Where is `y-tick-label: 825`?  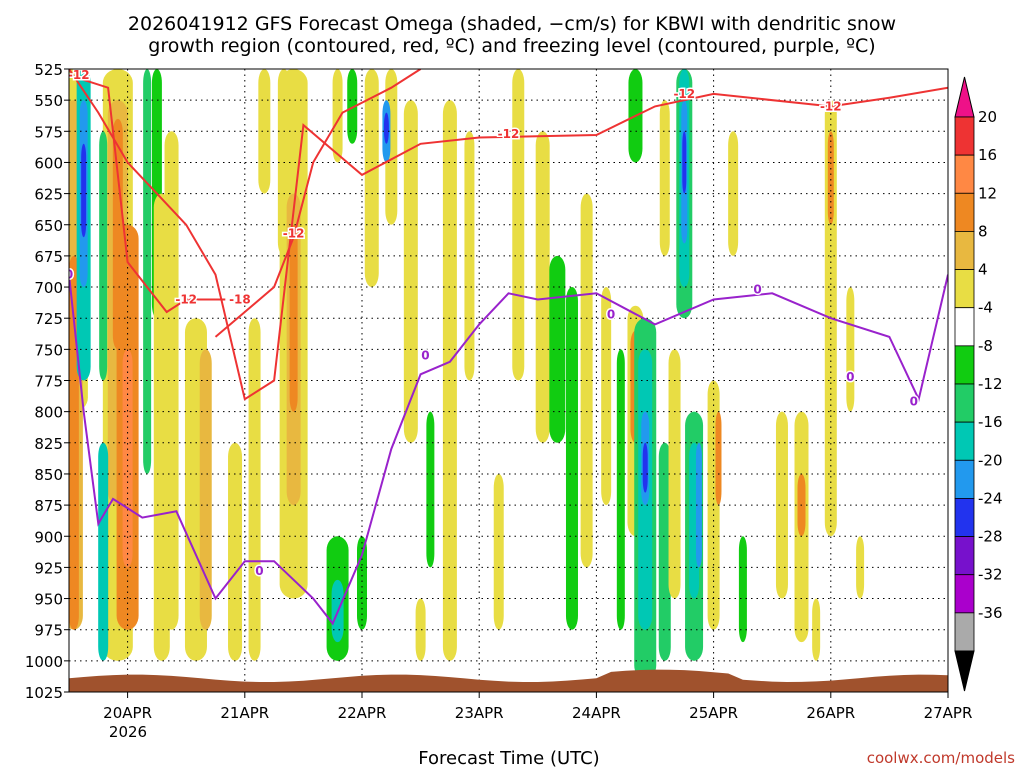 y-tick-label: 825 is located at coordinates (48, 444).